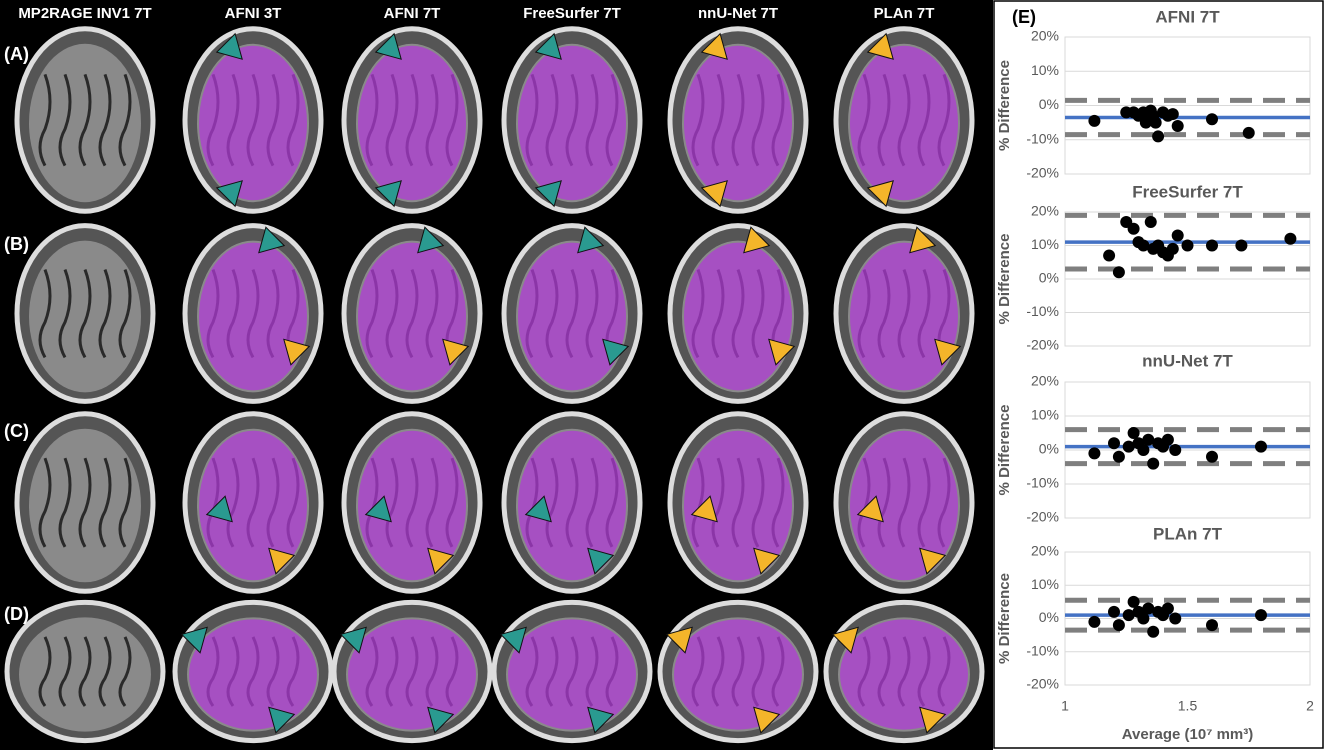 Image resolution: width=1325 pixels, height=750 pixels. Describe the element at coordinates (1188, 533) in the screenshot. I see `chart-title: PLAn 7T` at that location.